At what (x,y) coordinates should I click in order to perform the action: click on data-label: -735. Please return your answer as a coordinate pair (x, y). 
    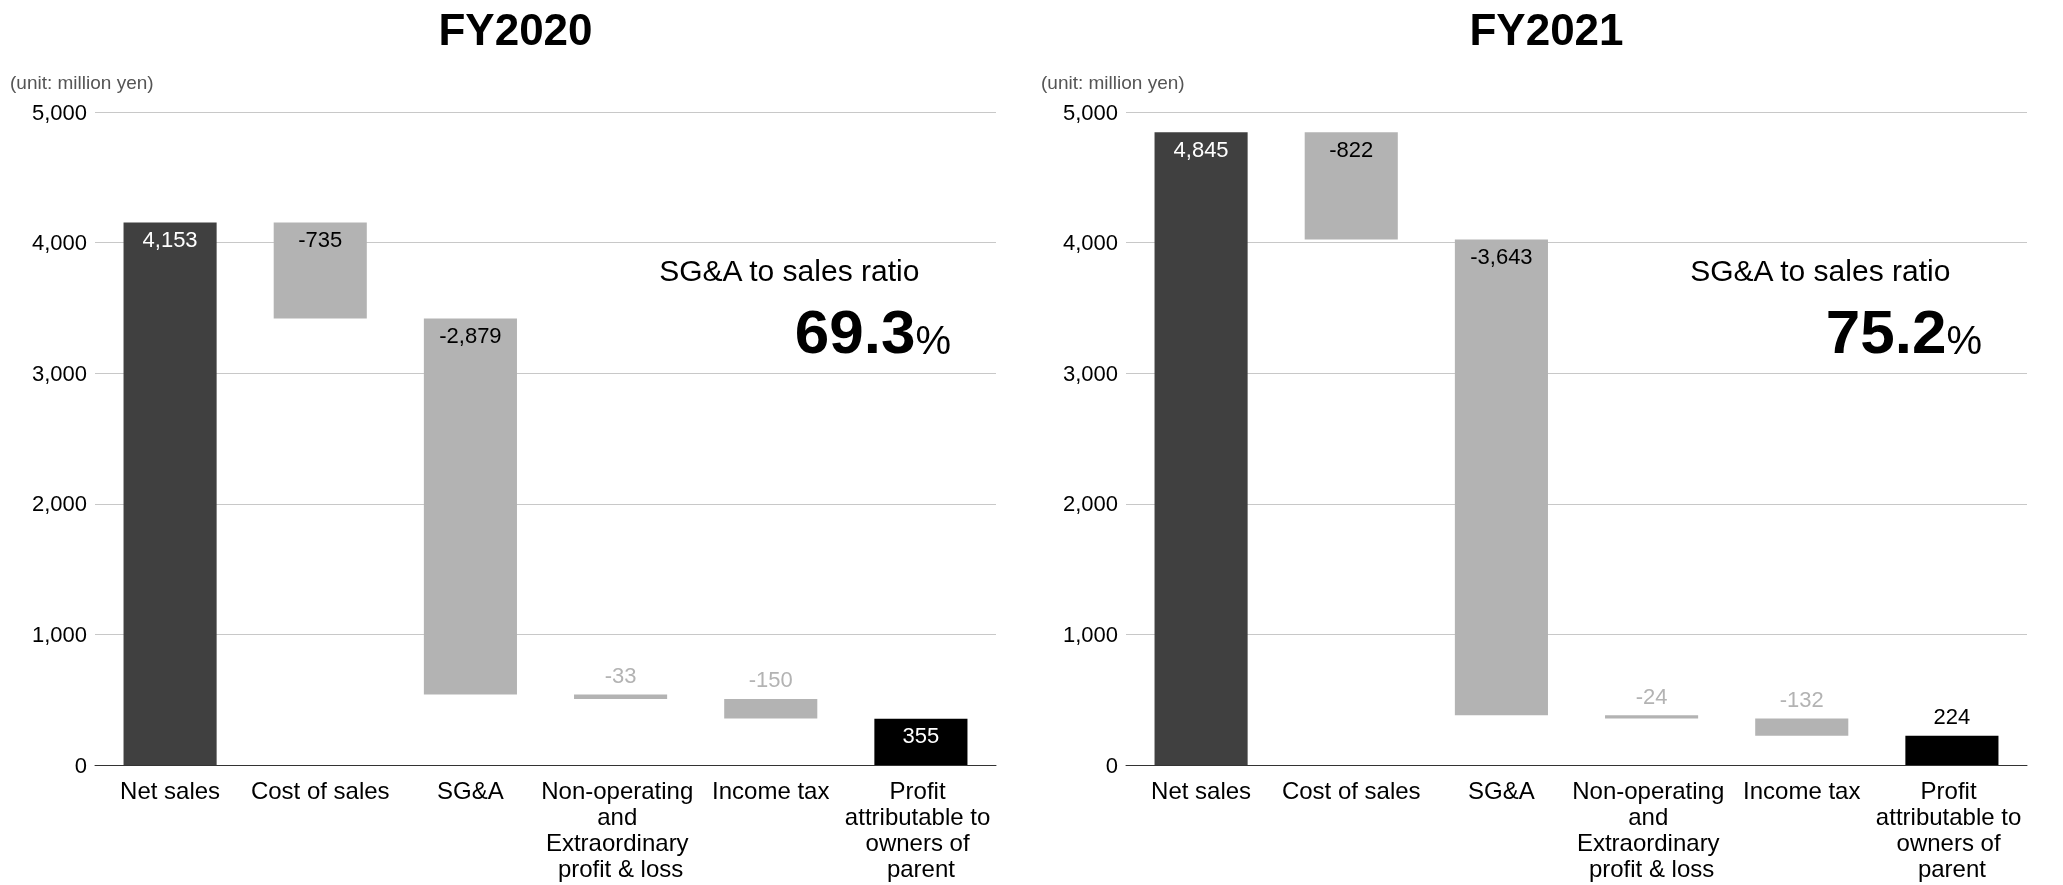
    Looking at the image, I should click on (320, 240).